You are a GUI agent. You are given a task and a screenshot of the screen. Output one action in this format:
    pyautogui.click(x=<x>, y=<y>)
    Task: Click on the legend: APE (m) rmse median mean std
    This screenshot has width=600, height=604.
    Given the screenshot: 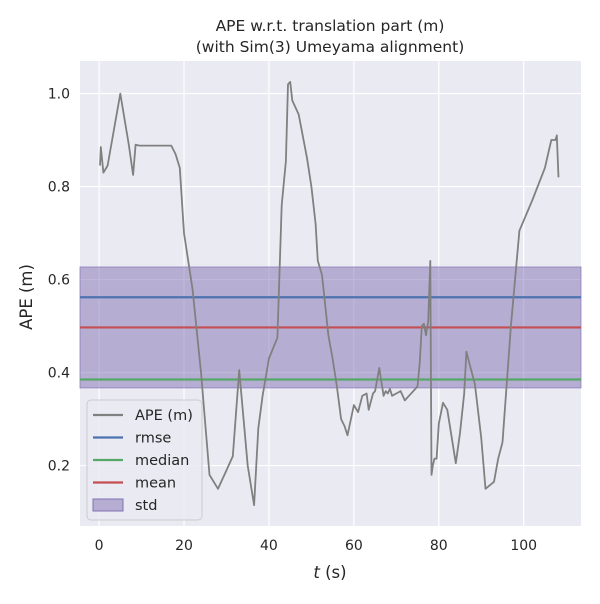 What is the action you would take?
    pyautogui.click(x=144, y=460)
    